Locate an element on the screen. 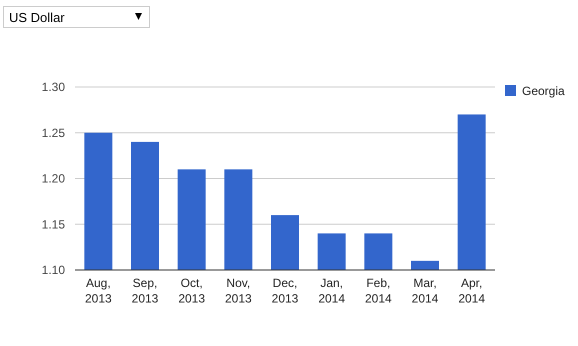 The width and height of the screenshot is (578, 346). y-tick-label: 1.10 is located at coordinates (54, 270).